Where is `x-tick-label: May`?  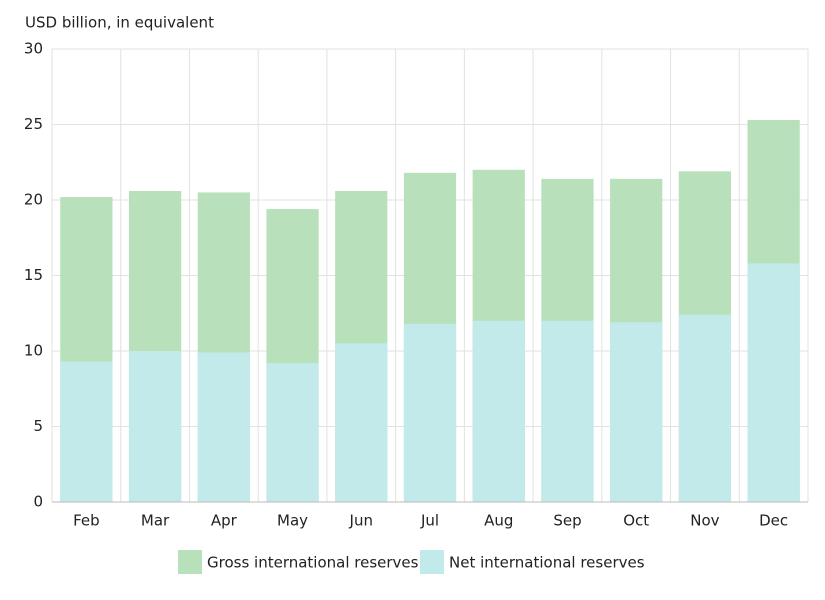
x-tick-label: May is located at coordinates (292, 521).